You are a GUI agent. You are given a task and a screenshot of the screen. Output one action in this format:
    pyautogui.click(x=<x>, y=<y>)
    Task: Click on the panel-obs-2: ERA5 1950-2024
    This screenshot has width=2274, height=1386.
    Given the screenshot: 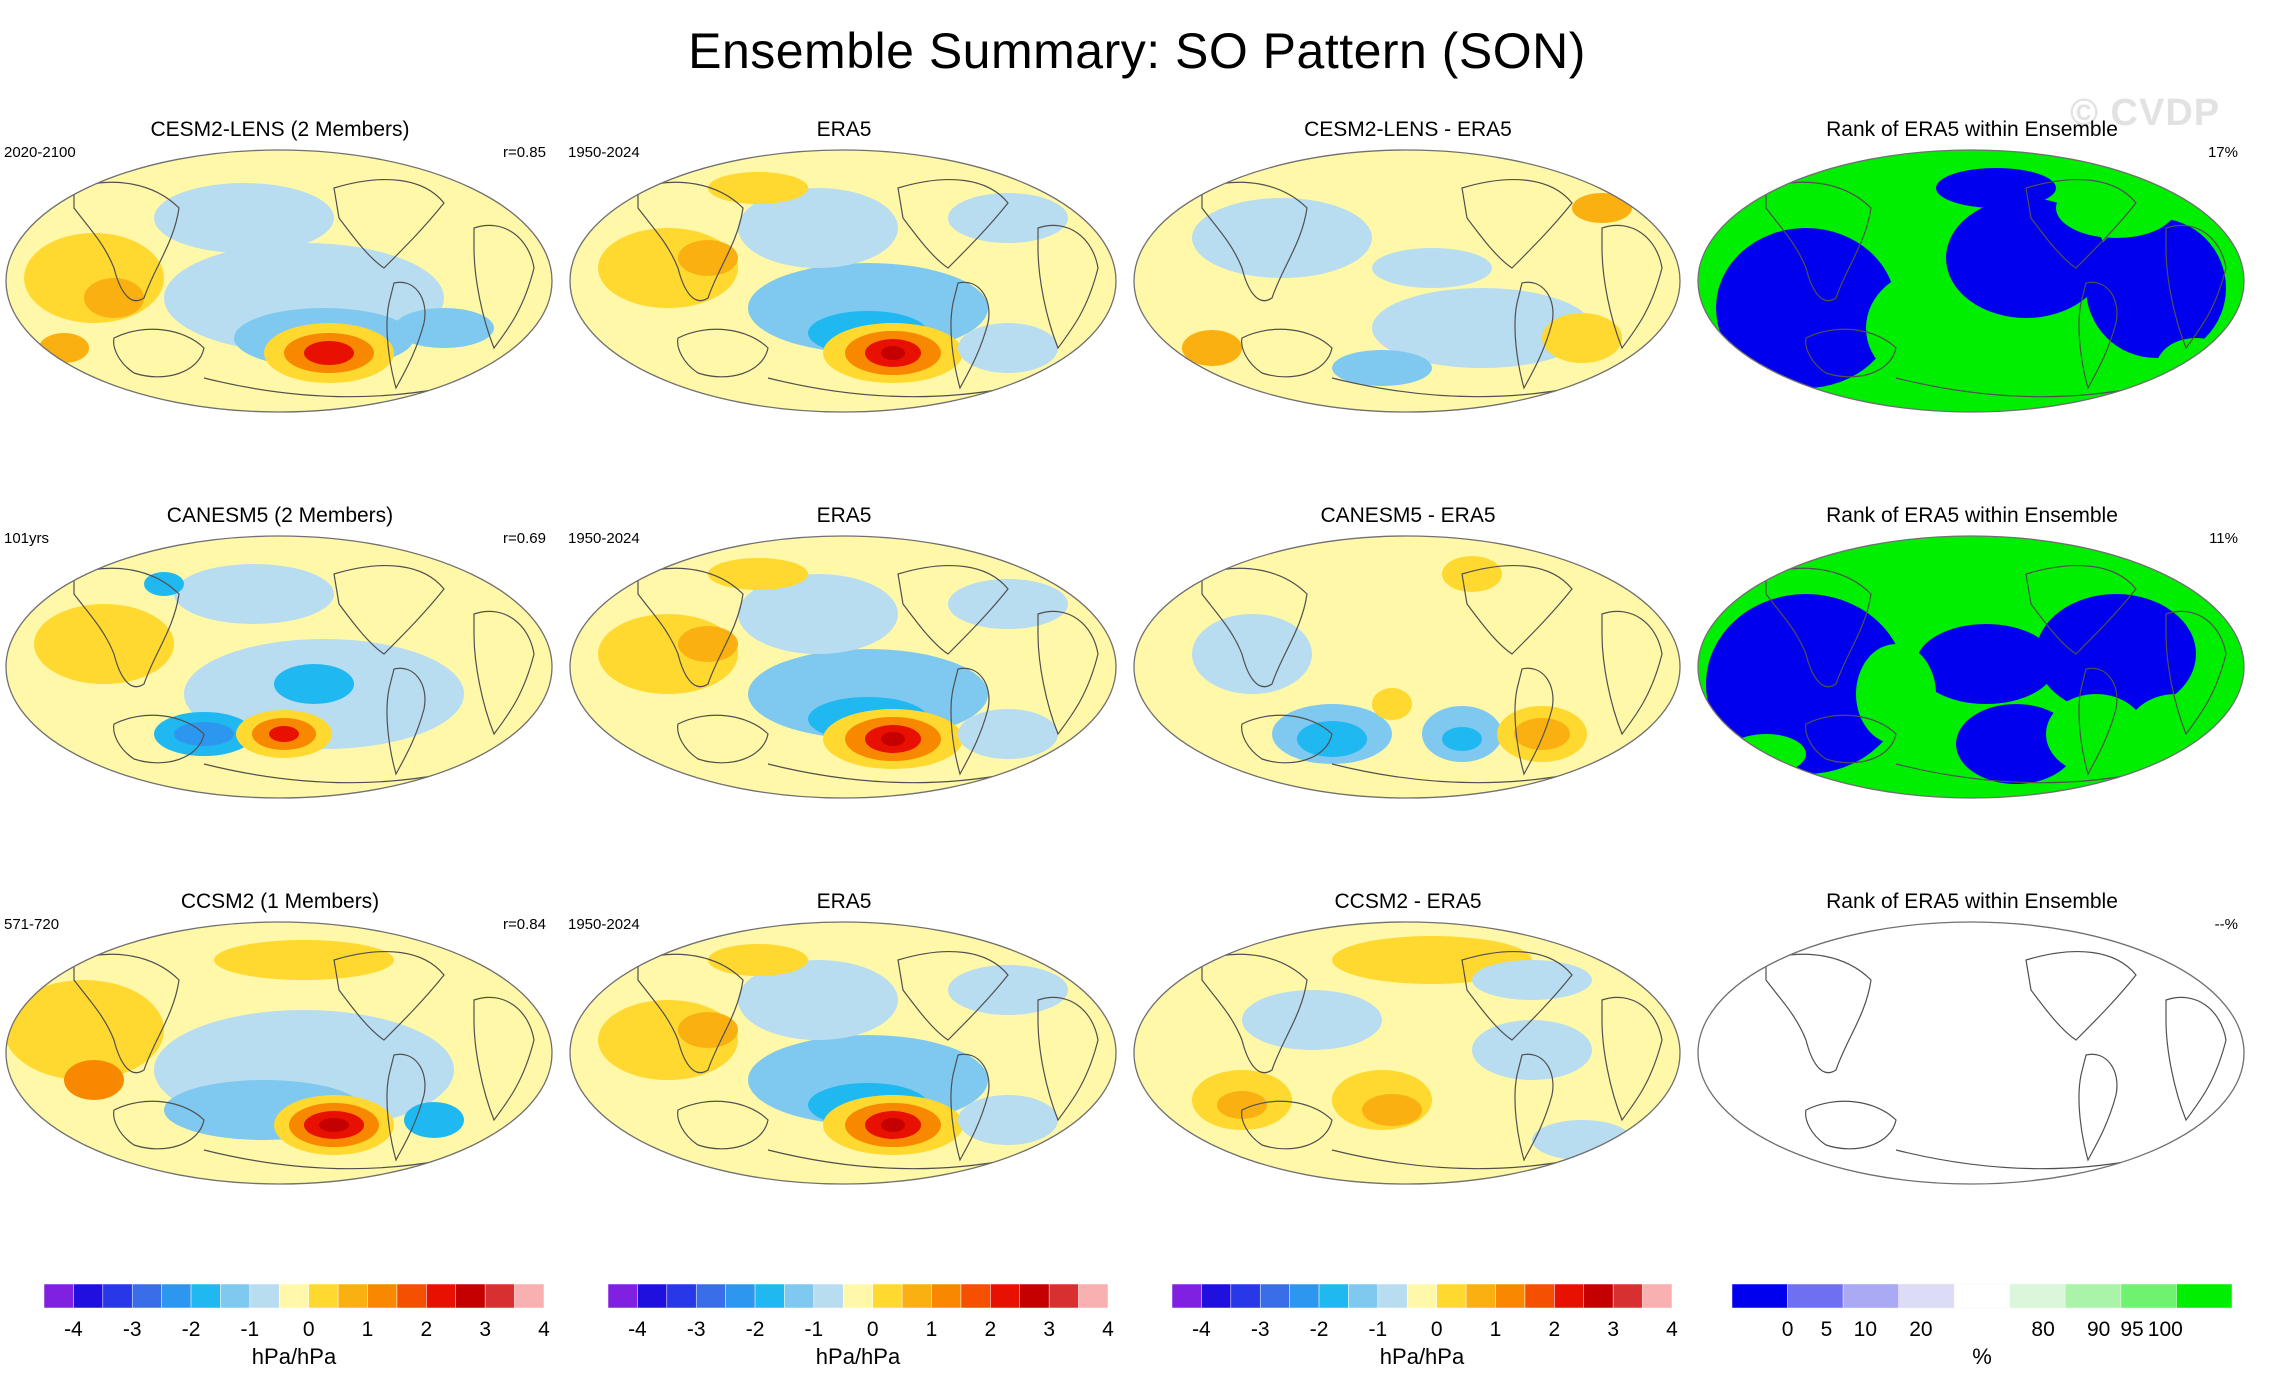 What is the action you would take?
    pyautogui.click(x=844, y=1080)
    